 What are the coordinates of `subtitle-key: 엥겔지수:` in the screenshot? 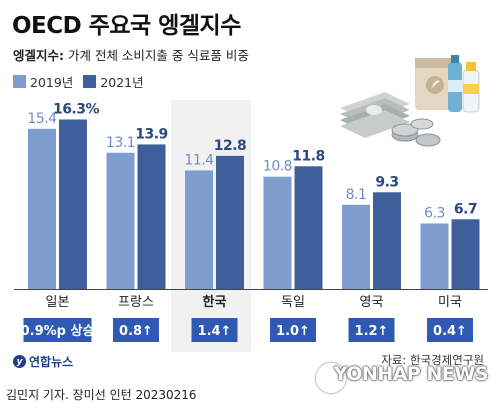 It's located at (38, 55).